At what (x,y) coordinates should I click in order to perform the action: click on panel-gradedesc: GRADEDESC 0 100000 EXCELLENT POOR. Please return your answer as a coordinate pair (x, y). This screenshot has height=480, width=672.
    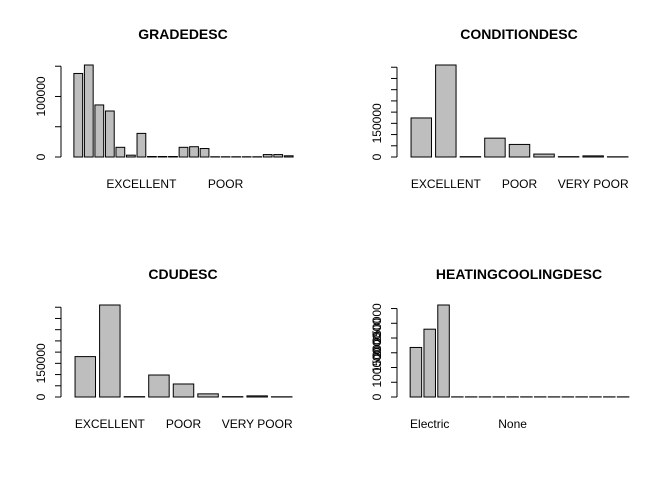
    Looking at the image, I should click on (164, 108).